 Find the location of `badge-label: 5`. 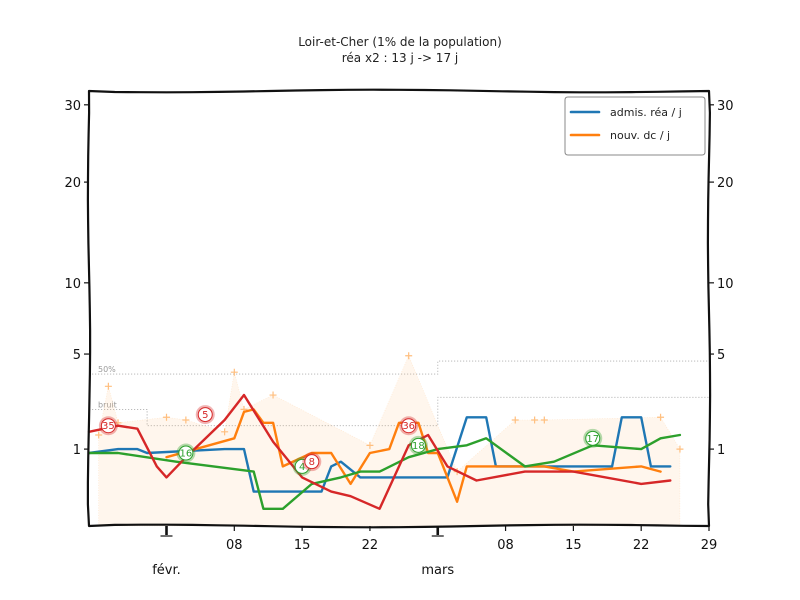

badge-label: 5 is located at coordinates (205, 415).